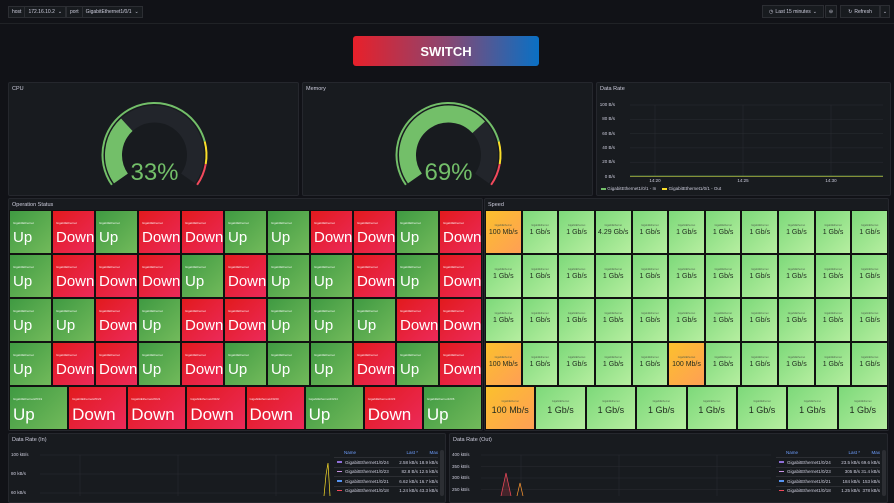 Image resolution: width=894 pixels, height=503 pixels. Describe the element at coordinates (613, 232) in the screenshot. I see `interface-speed-tile: GigabitEthernet 4.29 Gb/s` at that location.